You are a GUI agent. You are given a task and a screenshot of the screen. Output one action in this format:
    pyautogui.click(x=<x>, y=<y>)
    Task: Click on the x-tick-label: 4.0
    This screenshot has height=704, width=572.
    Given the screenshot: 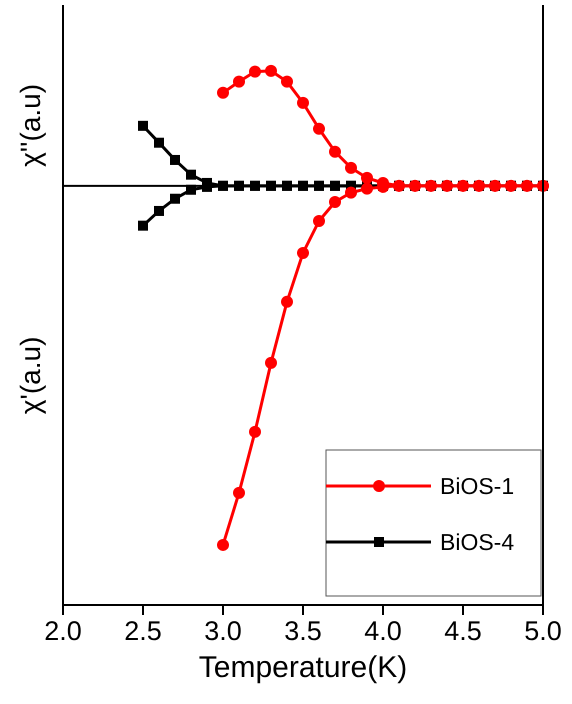 What is the action you would take?
    pyautogui.click(x=383, y=631)
    